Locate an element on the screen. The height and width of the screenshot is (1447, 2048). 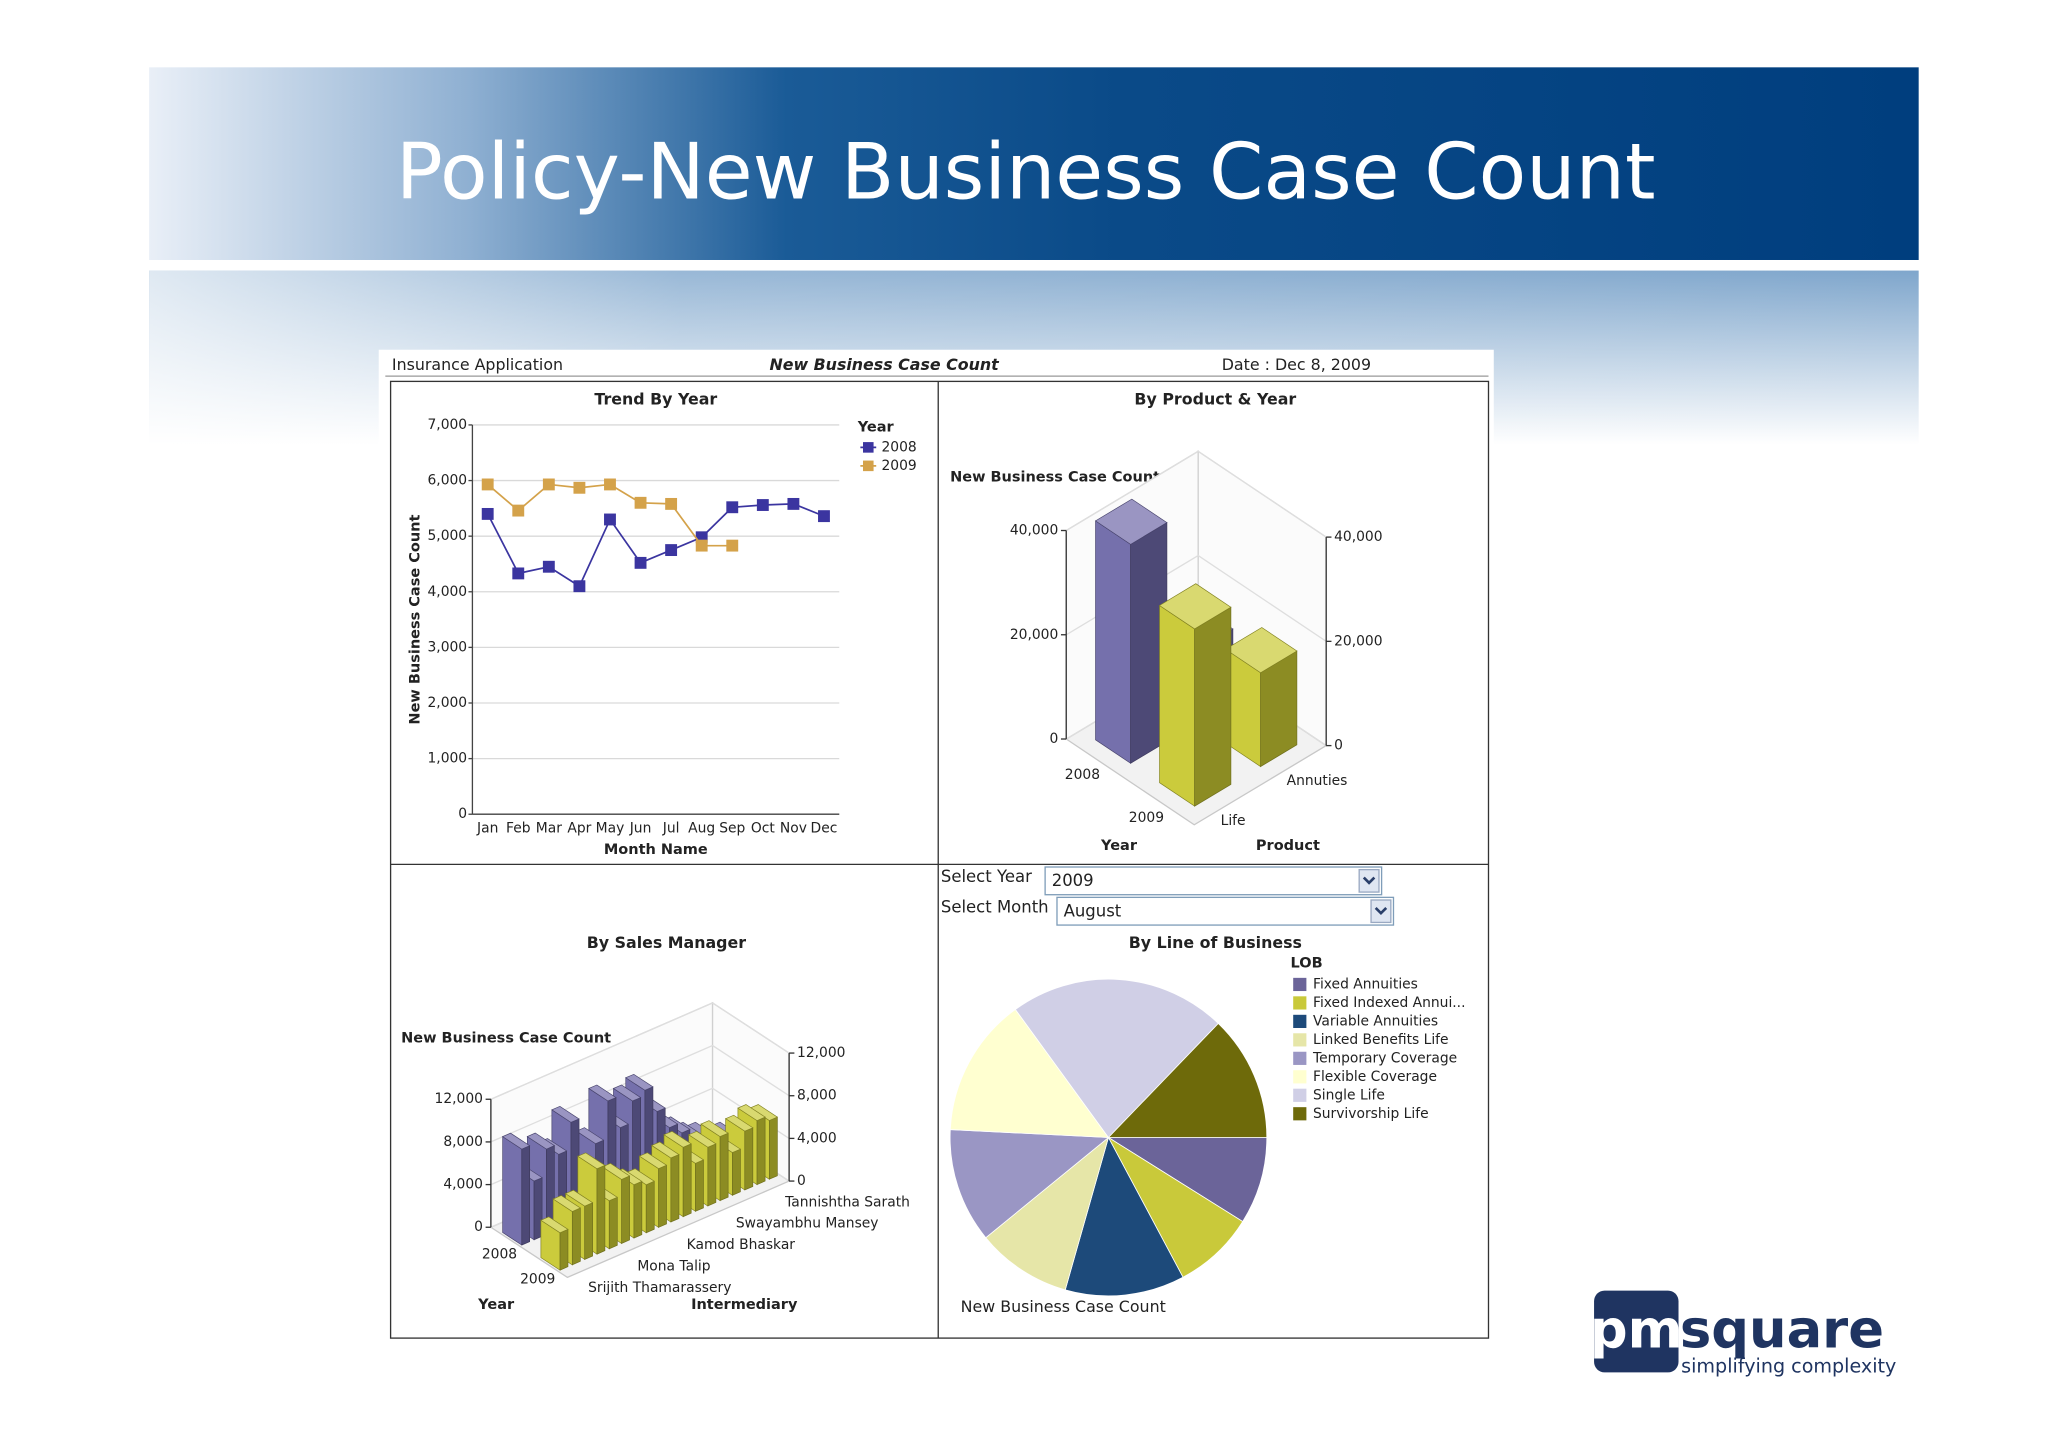
logo-mark: pm is located at coordinates (1636, 1329).